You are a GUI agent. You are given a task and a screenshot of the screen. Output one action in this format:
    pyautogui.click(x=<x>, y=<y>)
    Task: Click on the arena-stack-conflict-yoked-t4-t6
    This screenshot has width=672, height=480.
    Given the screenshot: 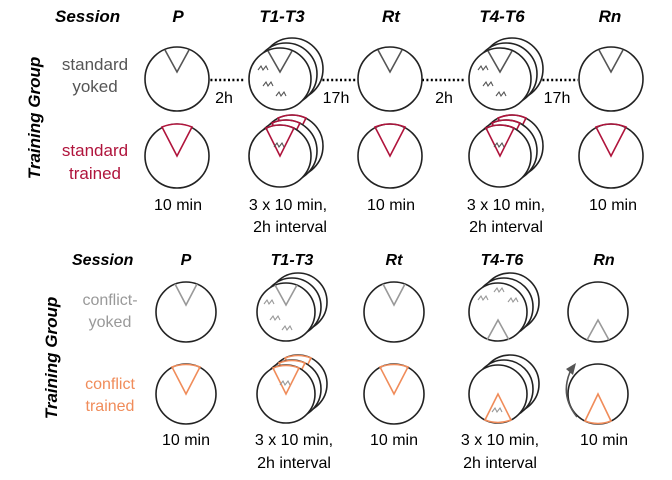 What is the action you would take?
    pyautogui.click(x=504, y=307)
    